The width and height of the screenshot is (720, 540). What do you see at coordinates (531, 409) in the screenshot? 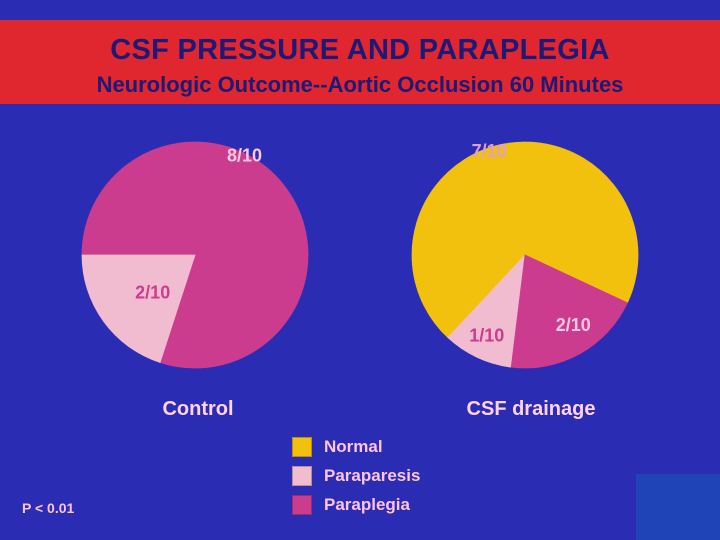
I see `chart-label-csf-drainage: CSF drainage` at bounding box center [531, 409].